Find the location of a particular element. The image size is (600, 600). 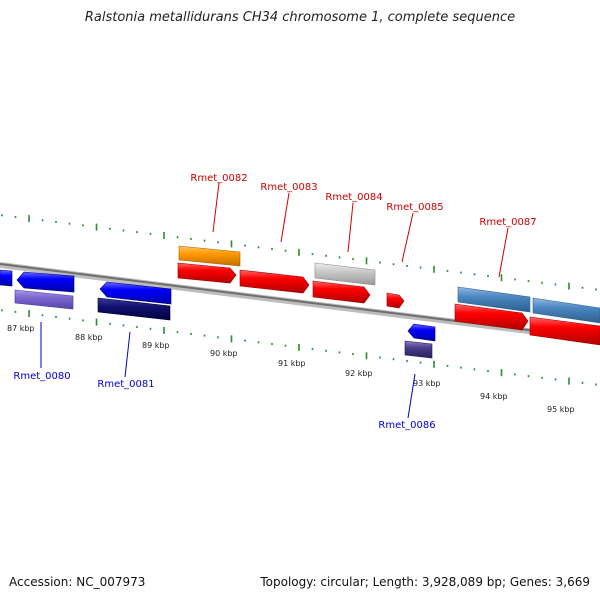

gene-navy is located at coordinates (134, 309).